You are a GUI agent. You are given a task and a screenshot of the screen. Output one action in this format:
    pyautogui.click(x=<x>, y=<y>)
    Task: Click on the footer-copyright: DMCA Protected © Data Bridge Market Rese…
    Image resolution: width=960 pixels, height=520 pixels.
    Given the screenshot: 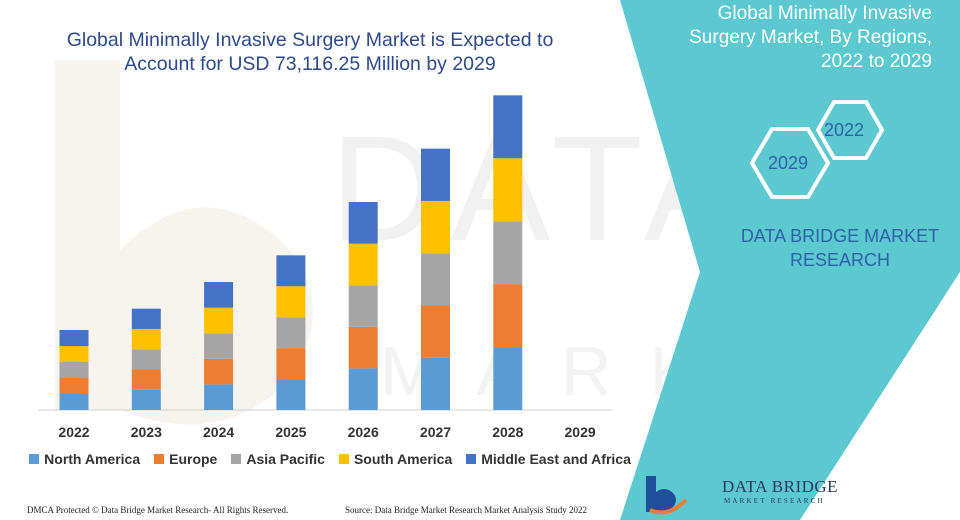 What is the action you would take?
    pyautogui.click(x=158, y=510)
    